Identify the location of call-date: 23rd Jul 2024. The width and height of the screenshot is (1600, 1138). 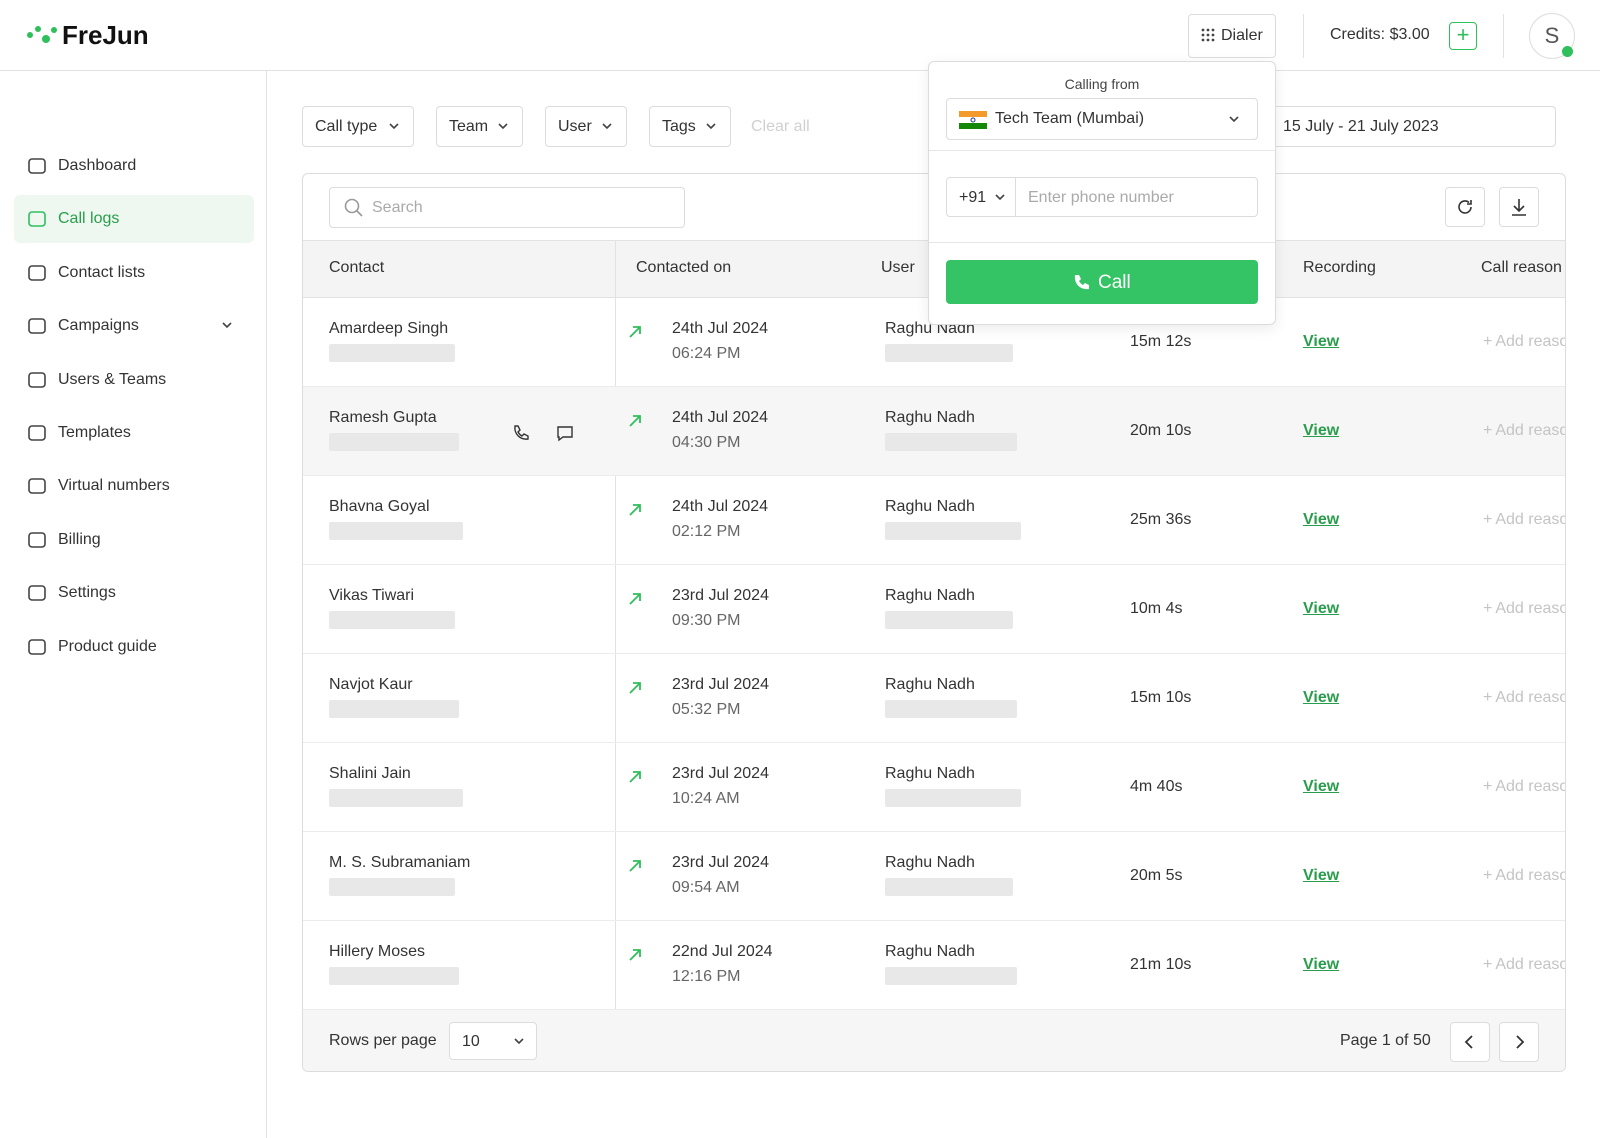
(720, 684).